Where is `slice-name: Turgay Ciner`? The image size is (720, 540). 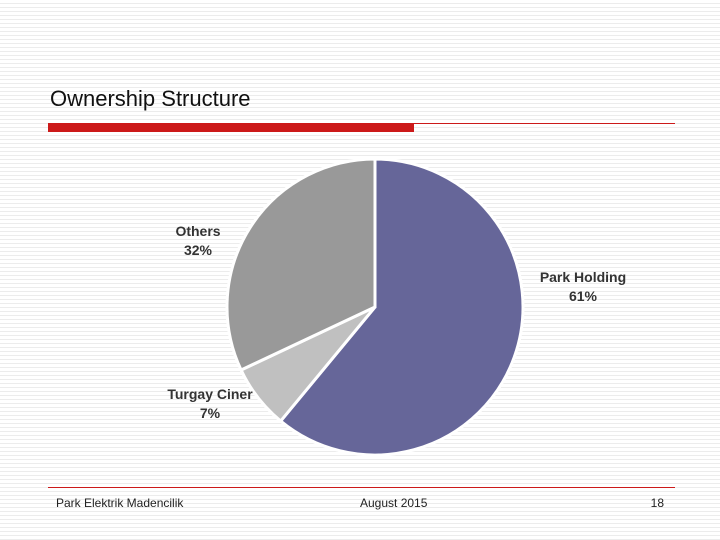 slice-name: Turgay Ciner is located at coordinates (210, 394).